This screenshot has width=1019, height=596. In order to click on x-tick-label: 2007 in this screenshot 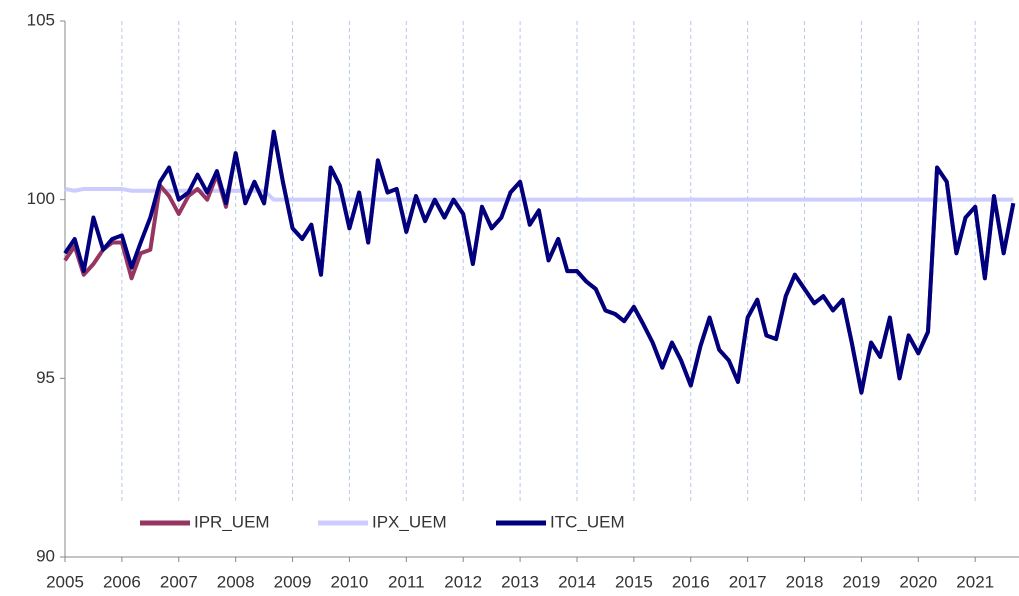, I will do `click(179, 581)`.